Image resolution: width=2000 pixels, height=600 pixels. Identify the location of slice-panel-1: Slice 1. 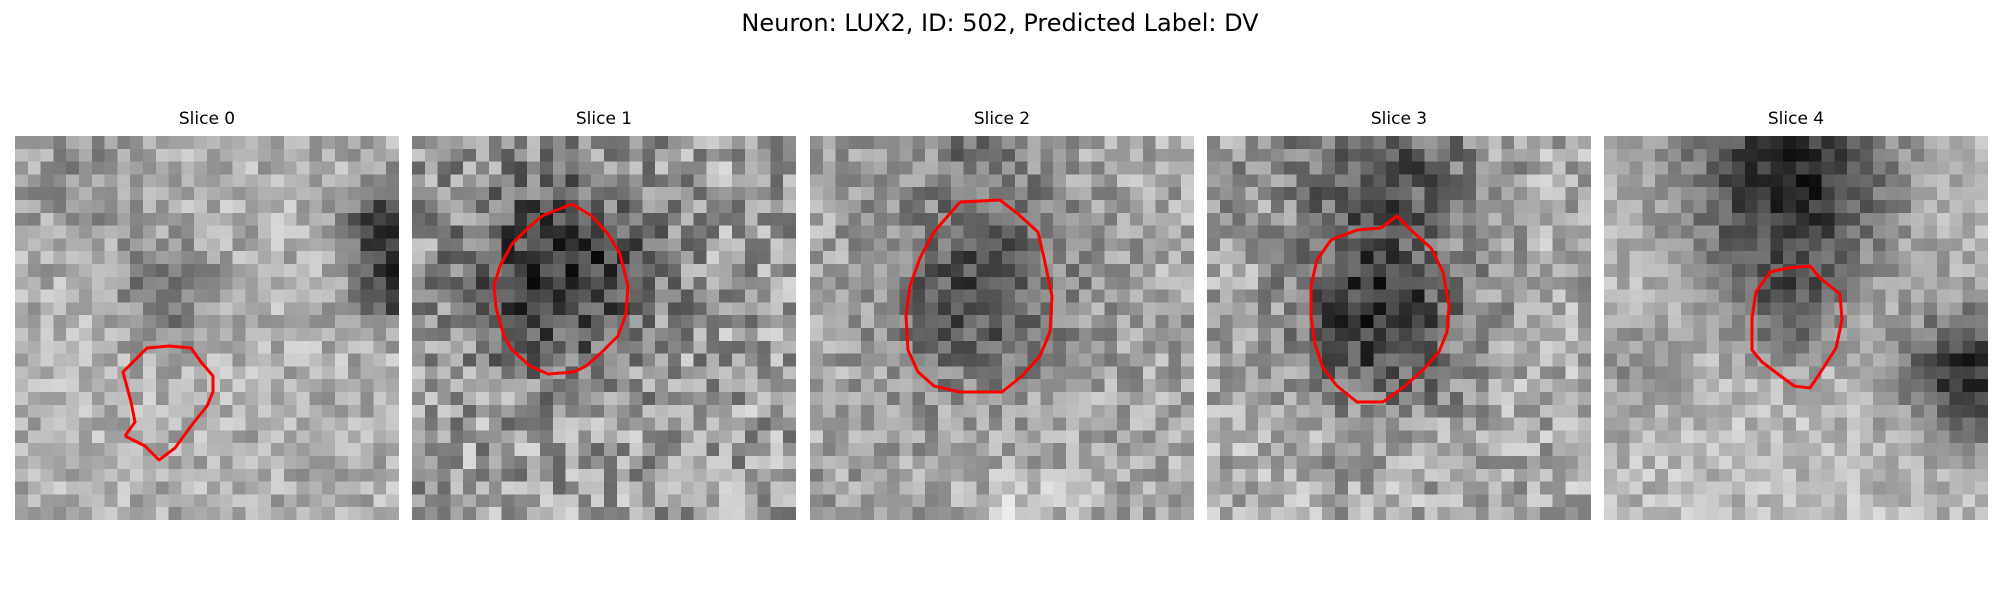
(604, 314).